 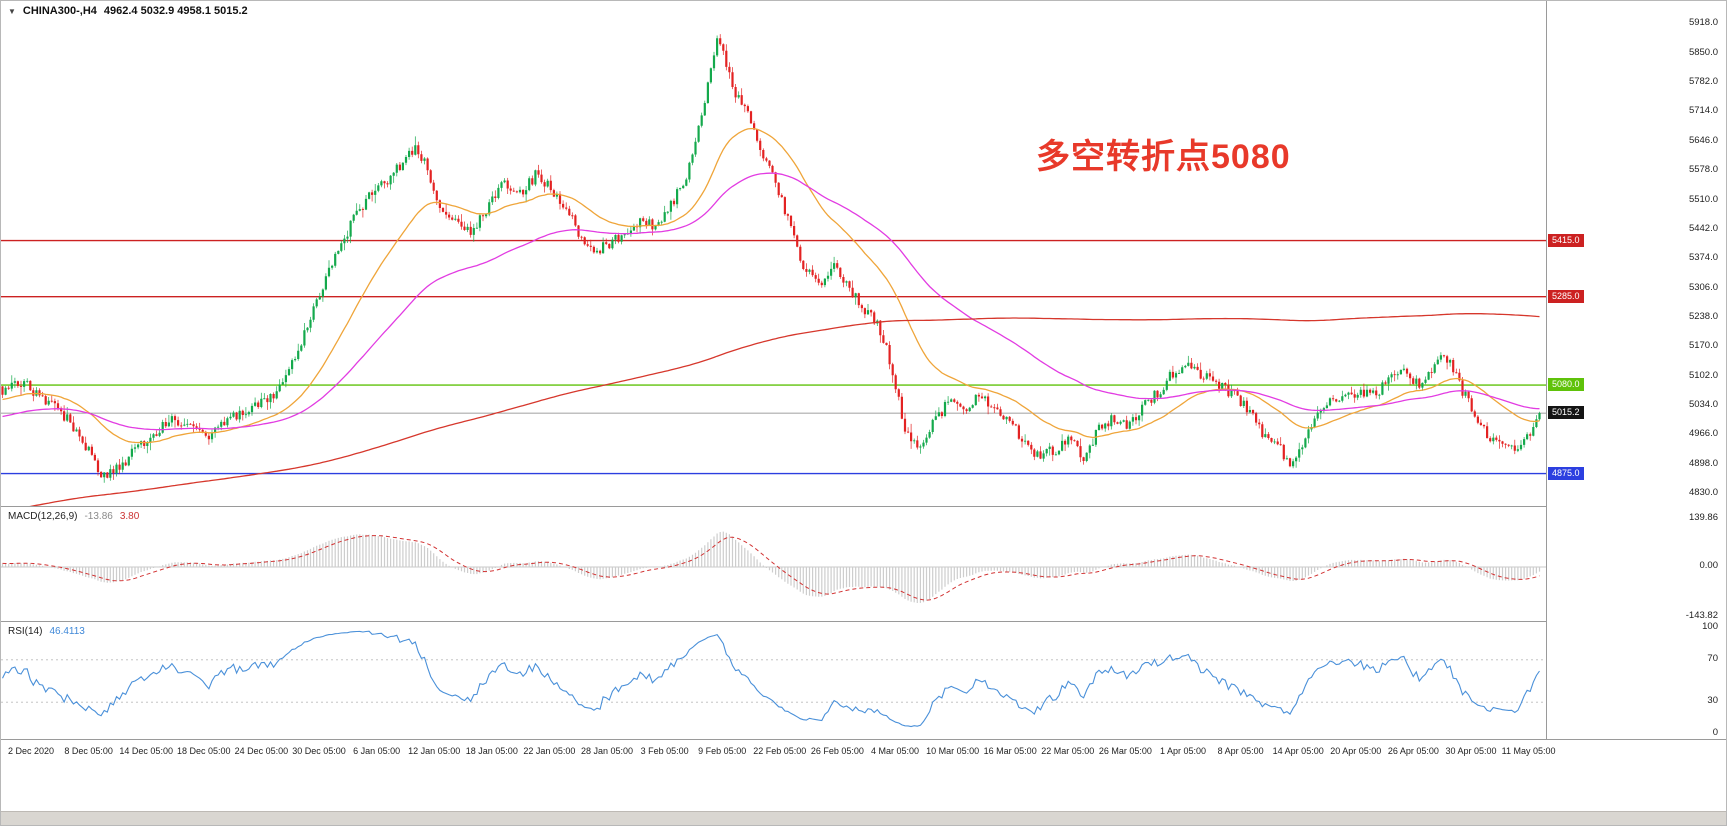 I want to click on time-tick-label: 22 Mar 05:00, so click(x=1068, y=751).